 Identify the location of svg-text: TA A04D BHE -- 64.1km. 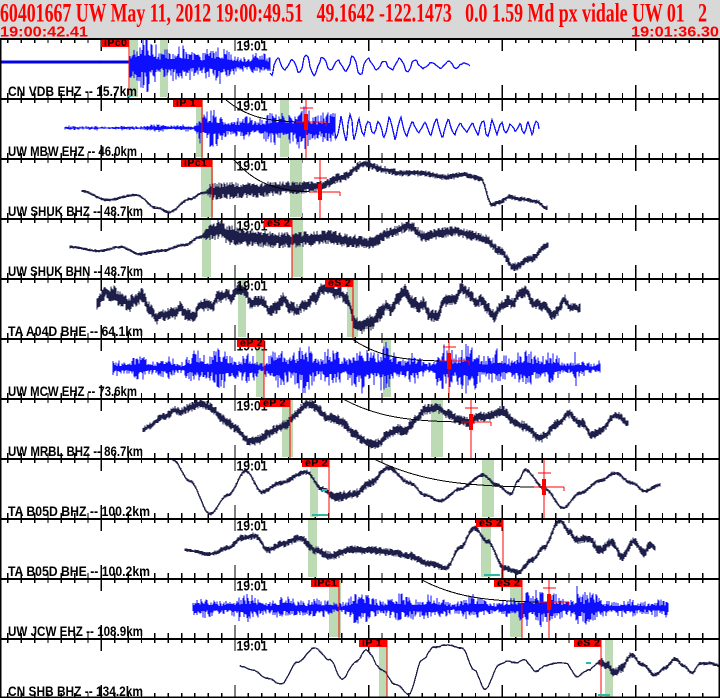
(75, 331).